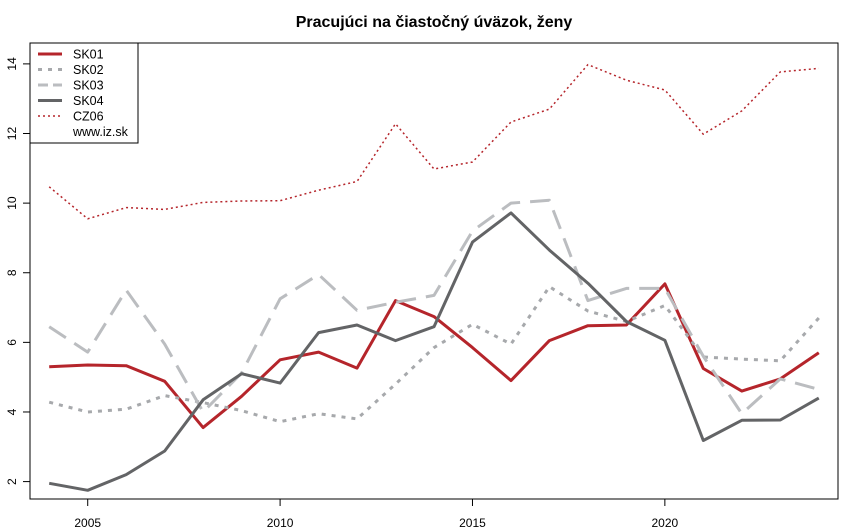 Image resolution: width=850 pixels, height=532 pixels. What do you see at coordinates (88, 70) in the screenshot?
I see `legend-label: SK02` at bounding box center [88, 70].